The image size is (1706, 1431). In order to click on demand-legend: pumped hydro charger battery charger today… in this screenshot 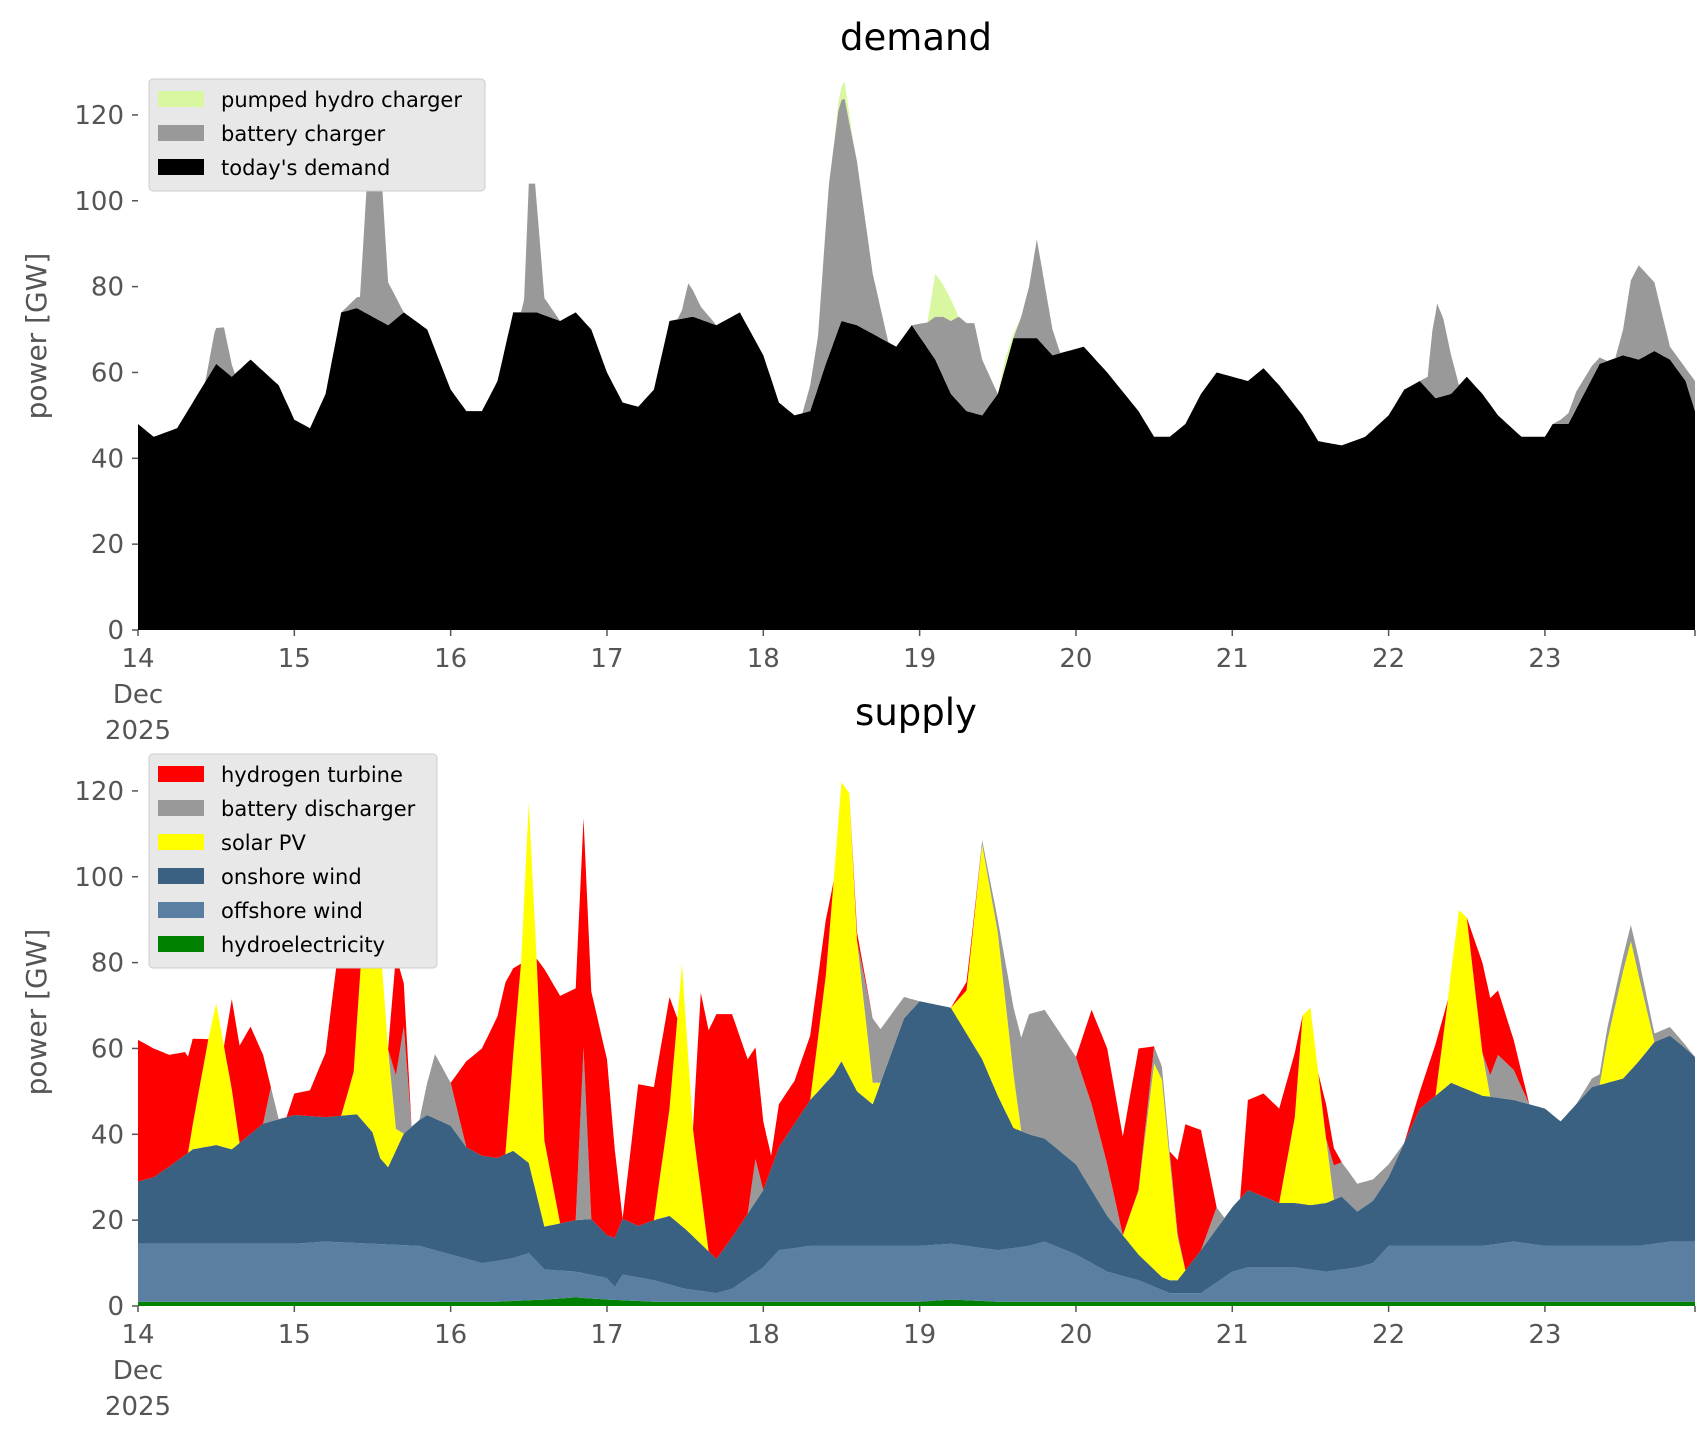, I will do `click(317, 135)`.